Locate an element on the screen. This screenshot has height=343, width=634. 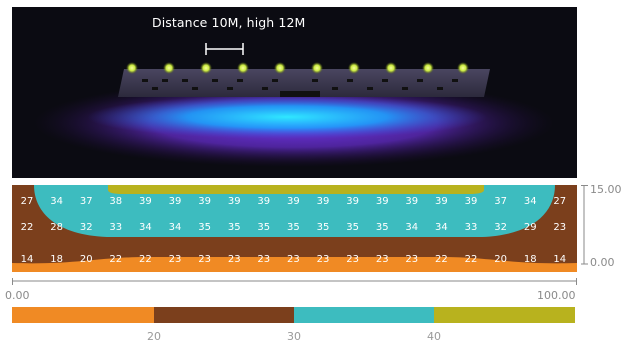
dimension-bracket is located at coordinates (224, 49).